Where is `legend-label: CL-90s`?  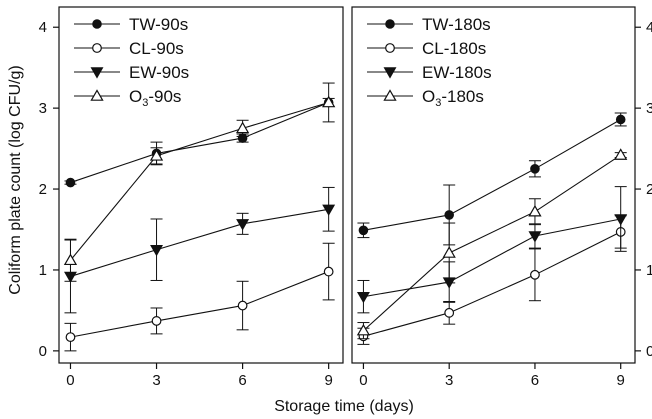 legend-label: CL-90s is located at coordinates (156, 48).